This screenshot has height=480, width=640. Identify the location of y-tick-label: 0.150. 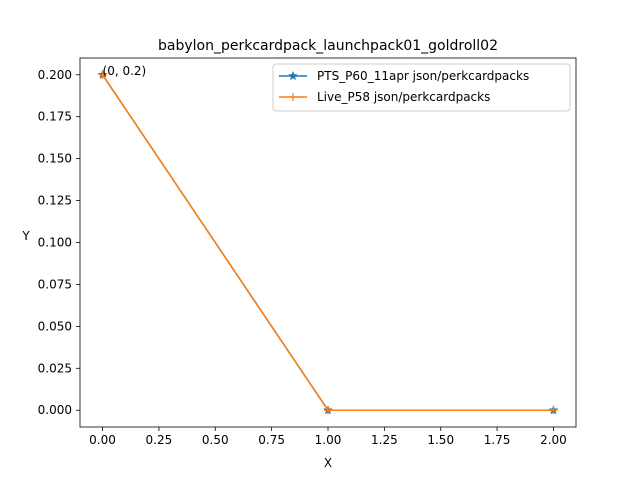
(55, 159).